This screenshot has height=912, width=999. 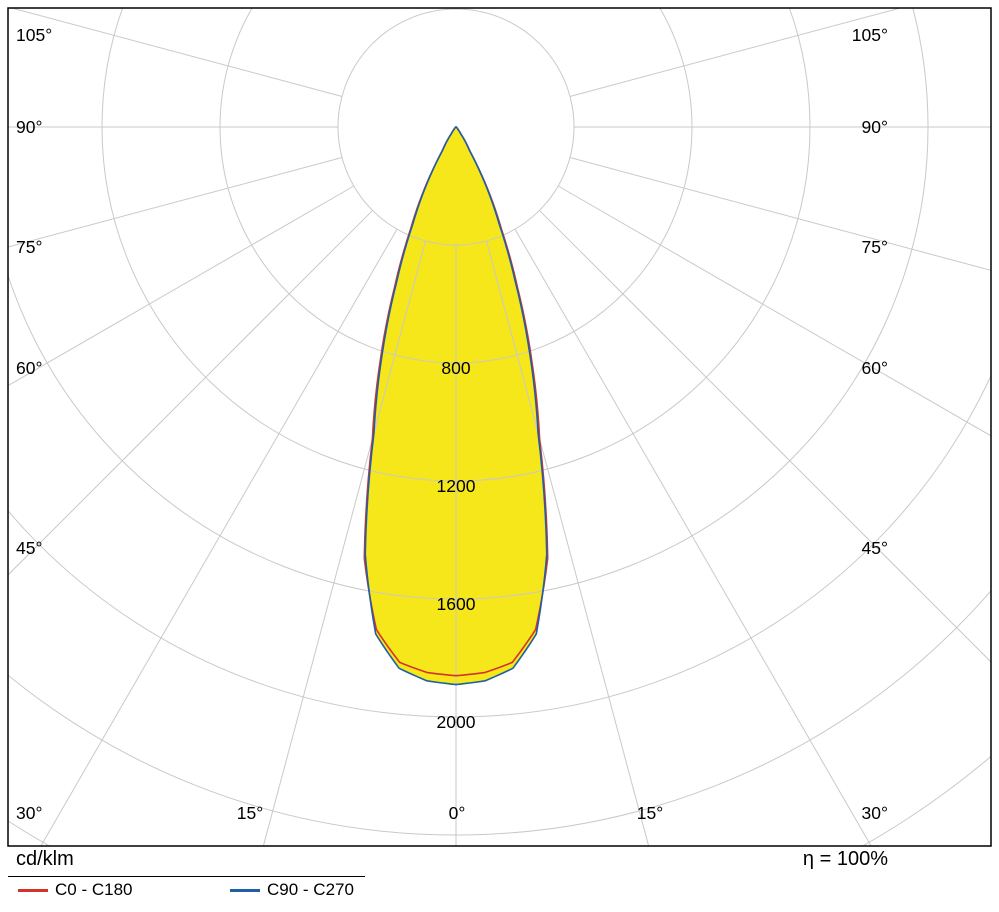 What do you see at coordinates (250, 813) in the screenshot?
I see `angle-label-bottom-15-left: 15°` at bounding box center [250, 813].